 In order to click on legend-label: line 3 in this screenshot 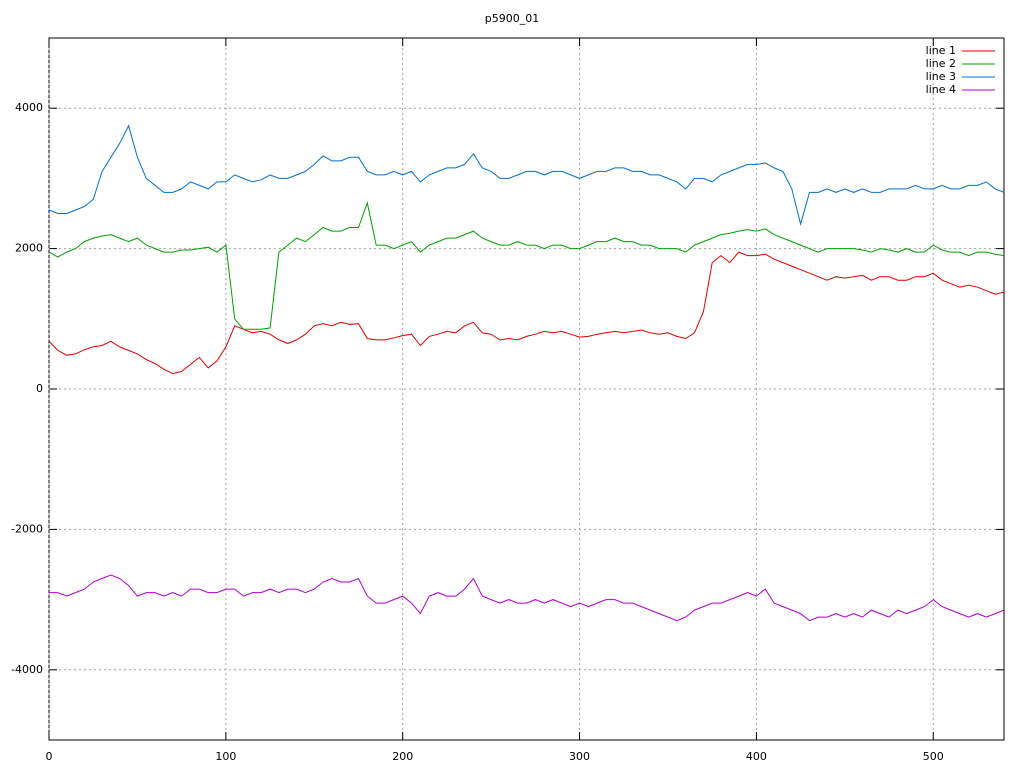, I will do `click(941, 76)`.